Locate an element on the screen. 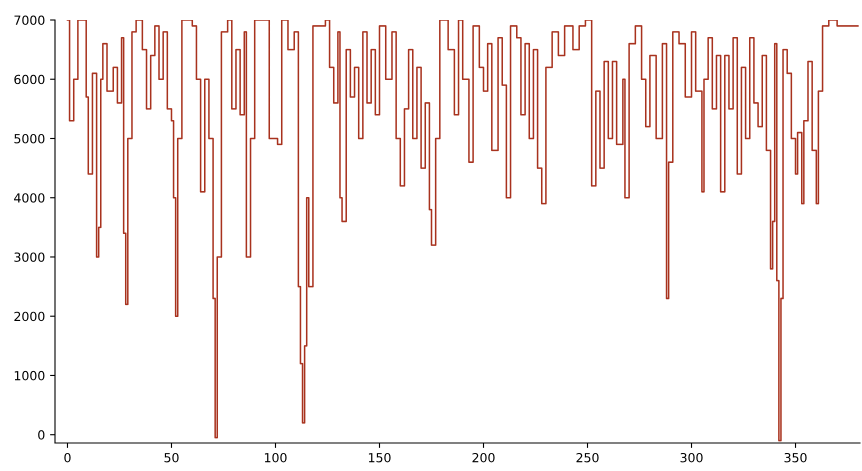 This screenshot has height=471, width=862. x-tick-label: 50 is located at coordinates (171, 457).